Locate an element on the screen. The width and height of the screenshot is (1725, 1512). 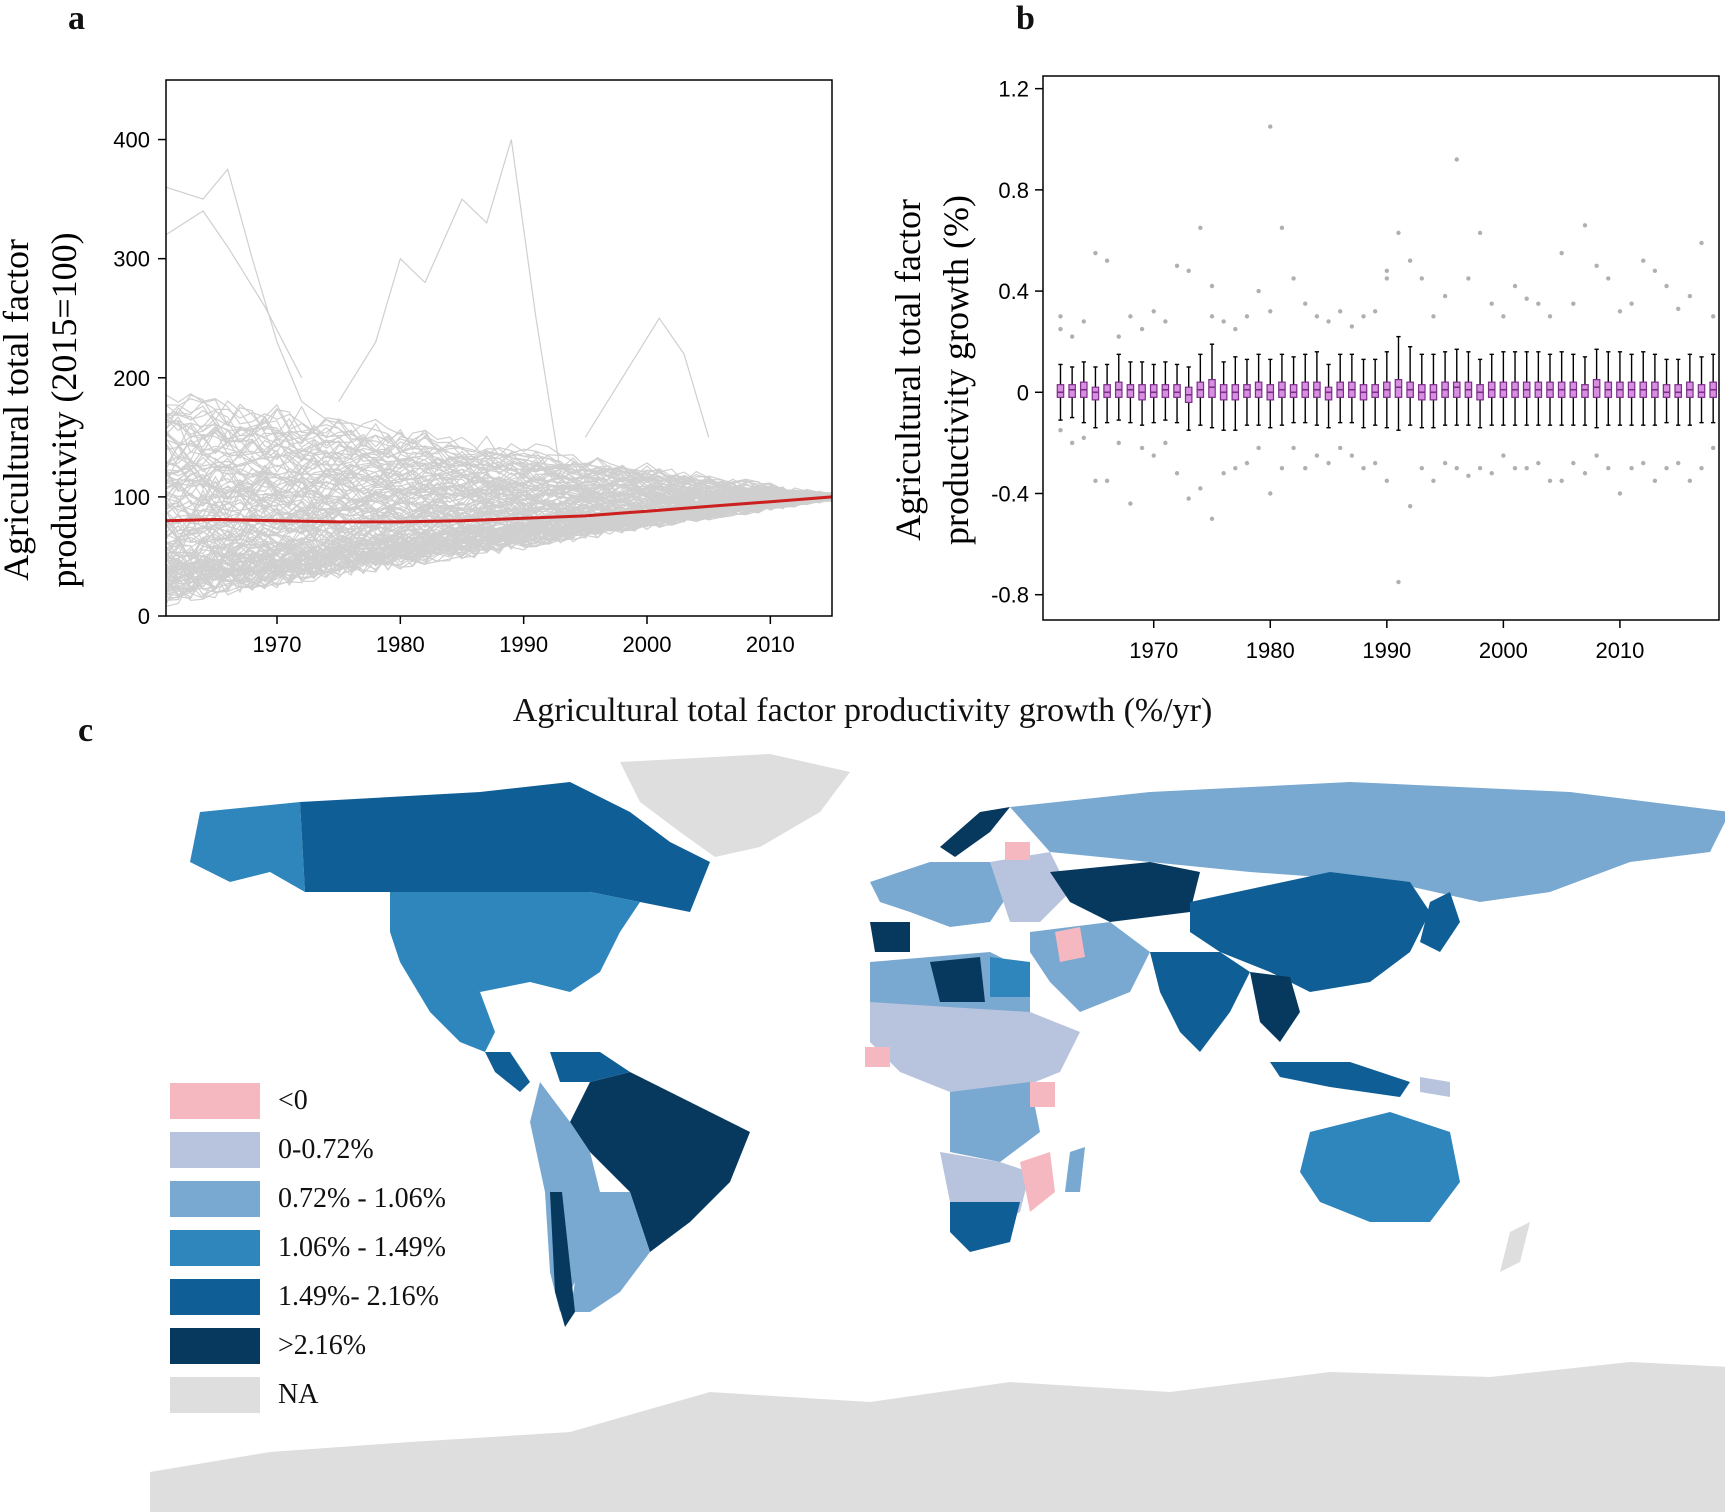
legend-item-1.06-1.49: 1.06% - 1.49% is located at coordinates (308, 1247).